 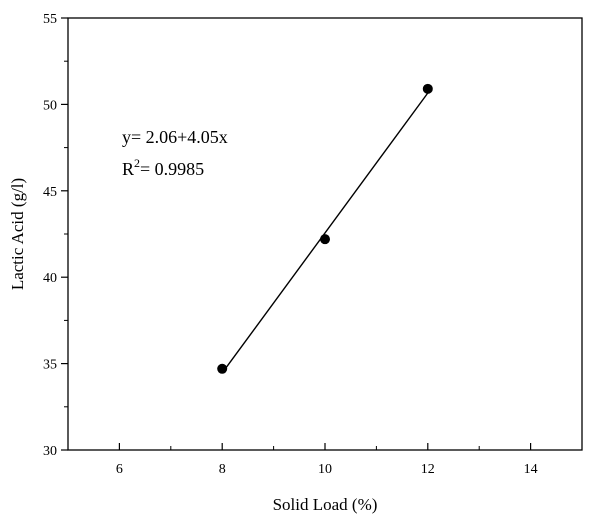 What do you see at coordinates (50, 105) in the screenshot?
I see `y-tick-label: 50` at bounding box center [50, 105].